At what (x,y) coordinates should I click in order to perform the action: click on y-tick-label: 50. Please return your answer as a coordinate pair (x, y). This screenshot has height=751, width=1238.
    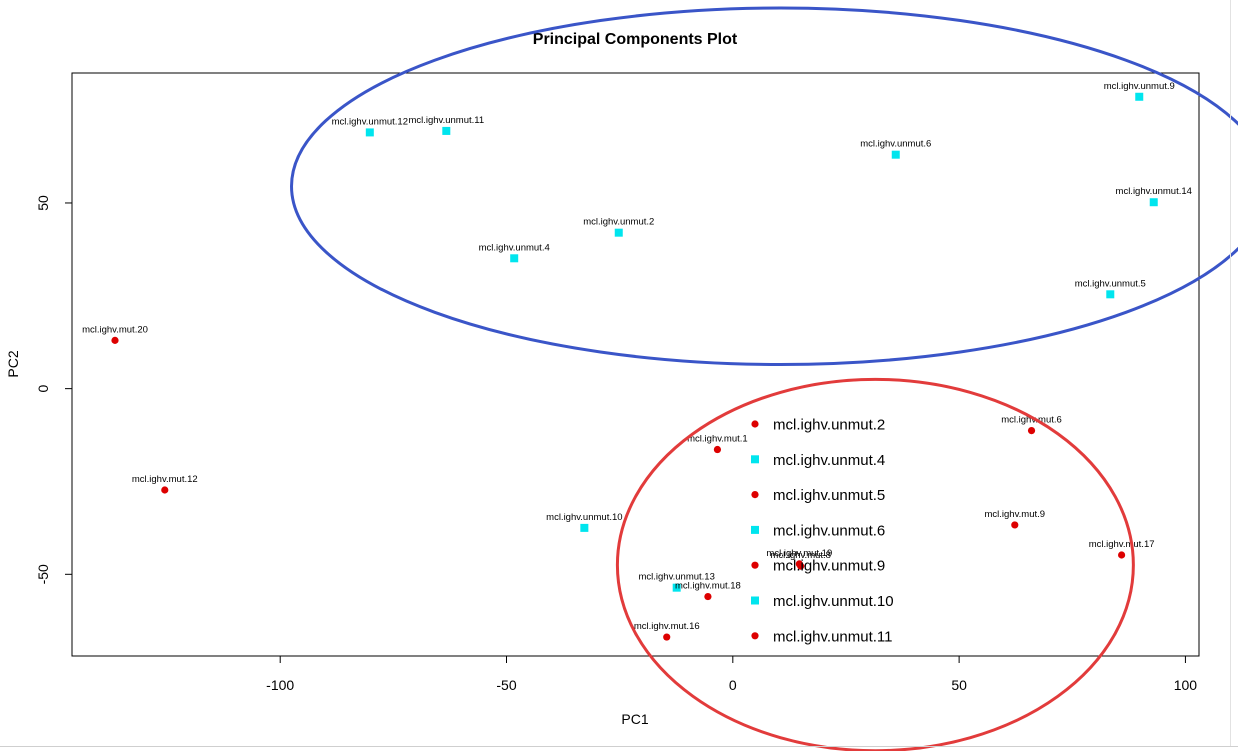
    Looking at the image, I should click on (43, 203).